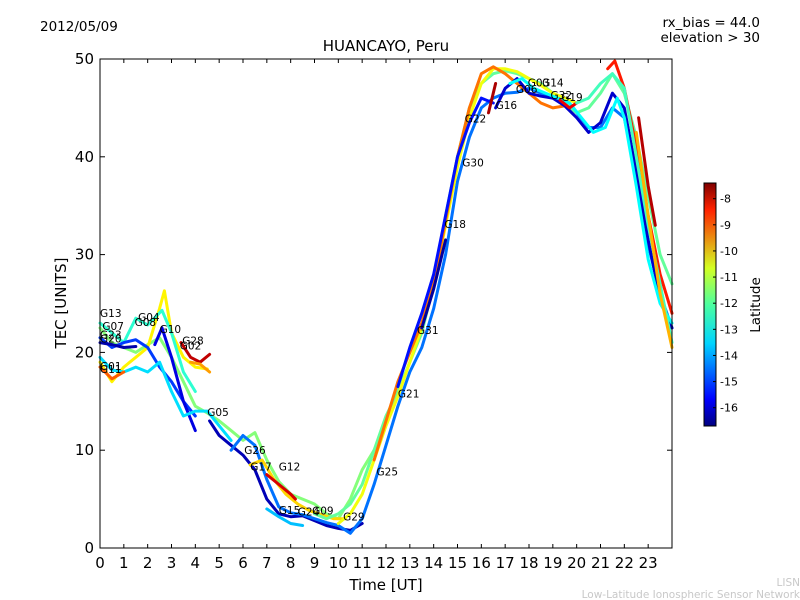 The image size is (800, 600). What do you see at coordinates (476, 120) in the screenshot?
I see `sat-label-g22: G22` at bounding box center [476, 120].